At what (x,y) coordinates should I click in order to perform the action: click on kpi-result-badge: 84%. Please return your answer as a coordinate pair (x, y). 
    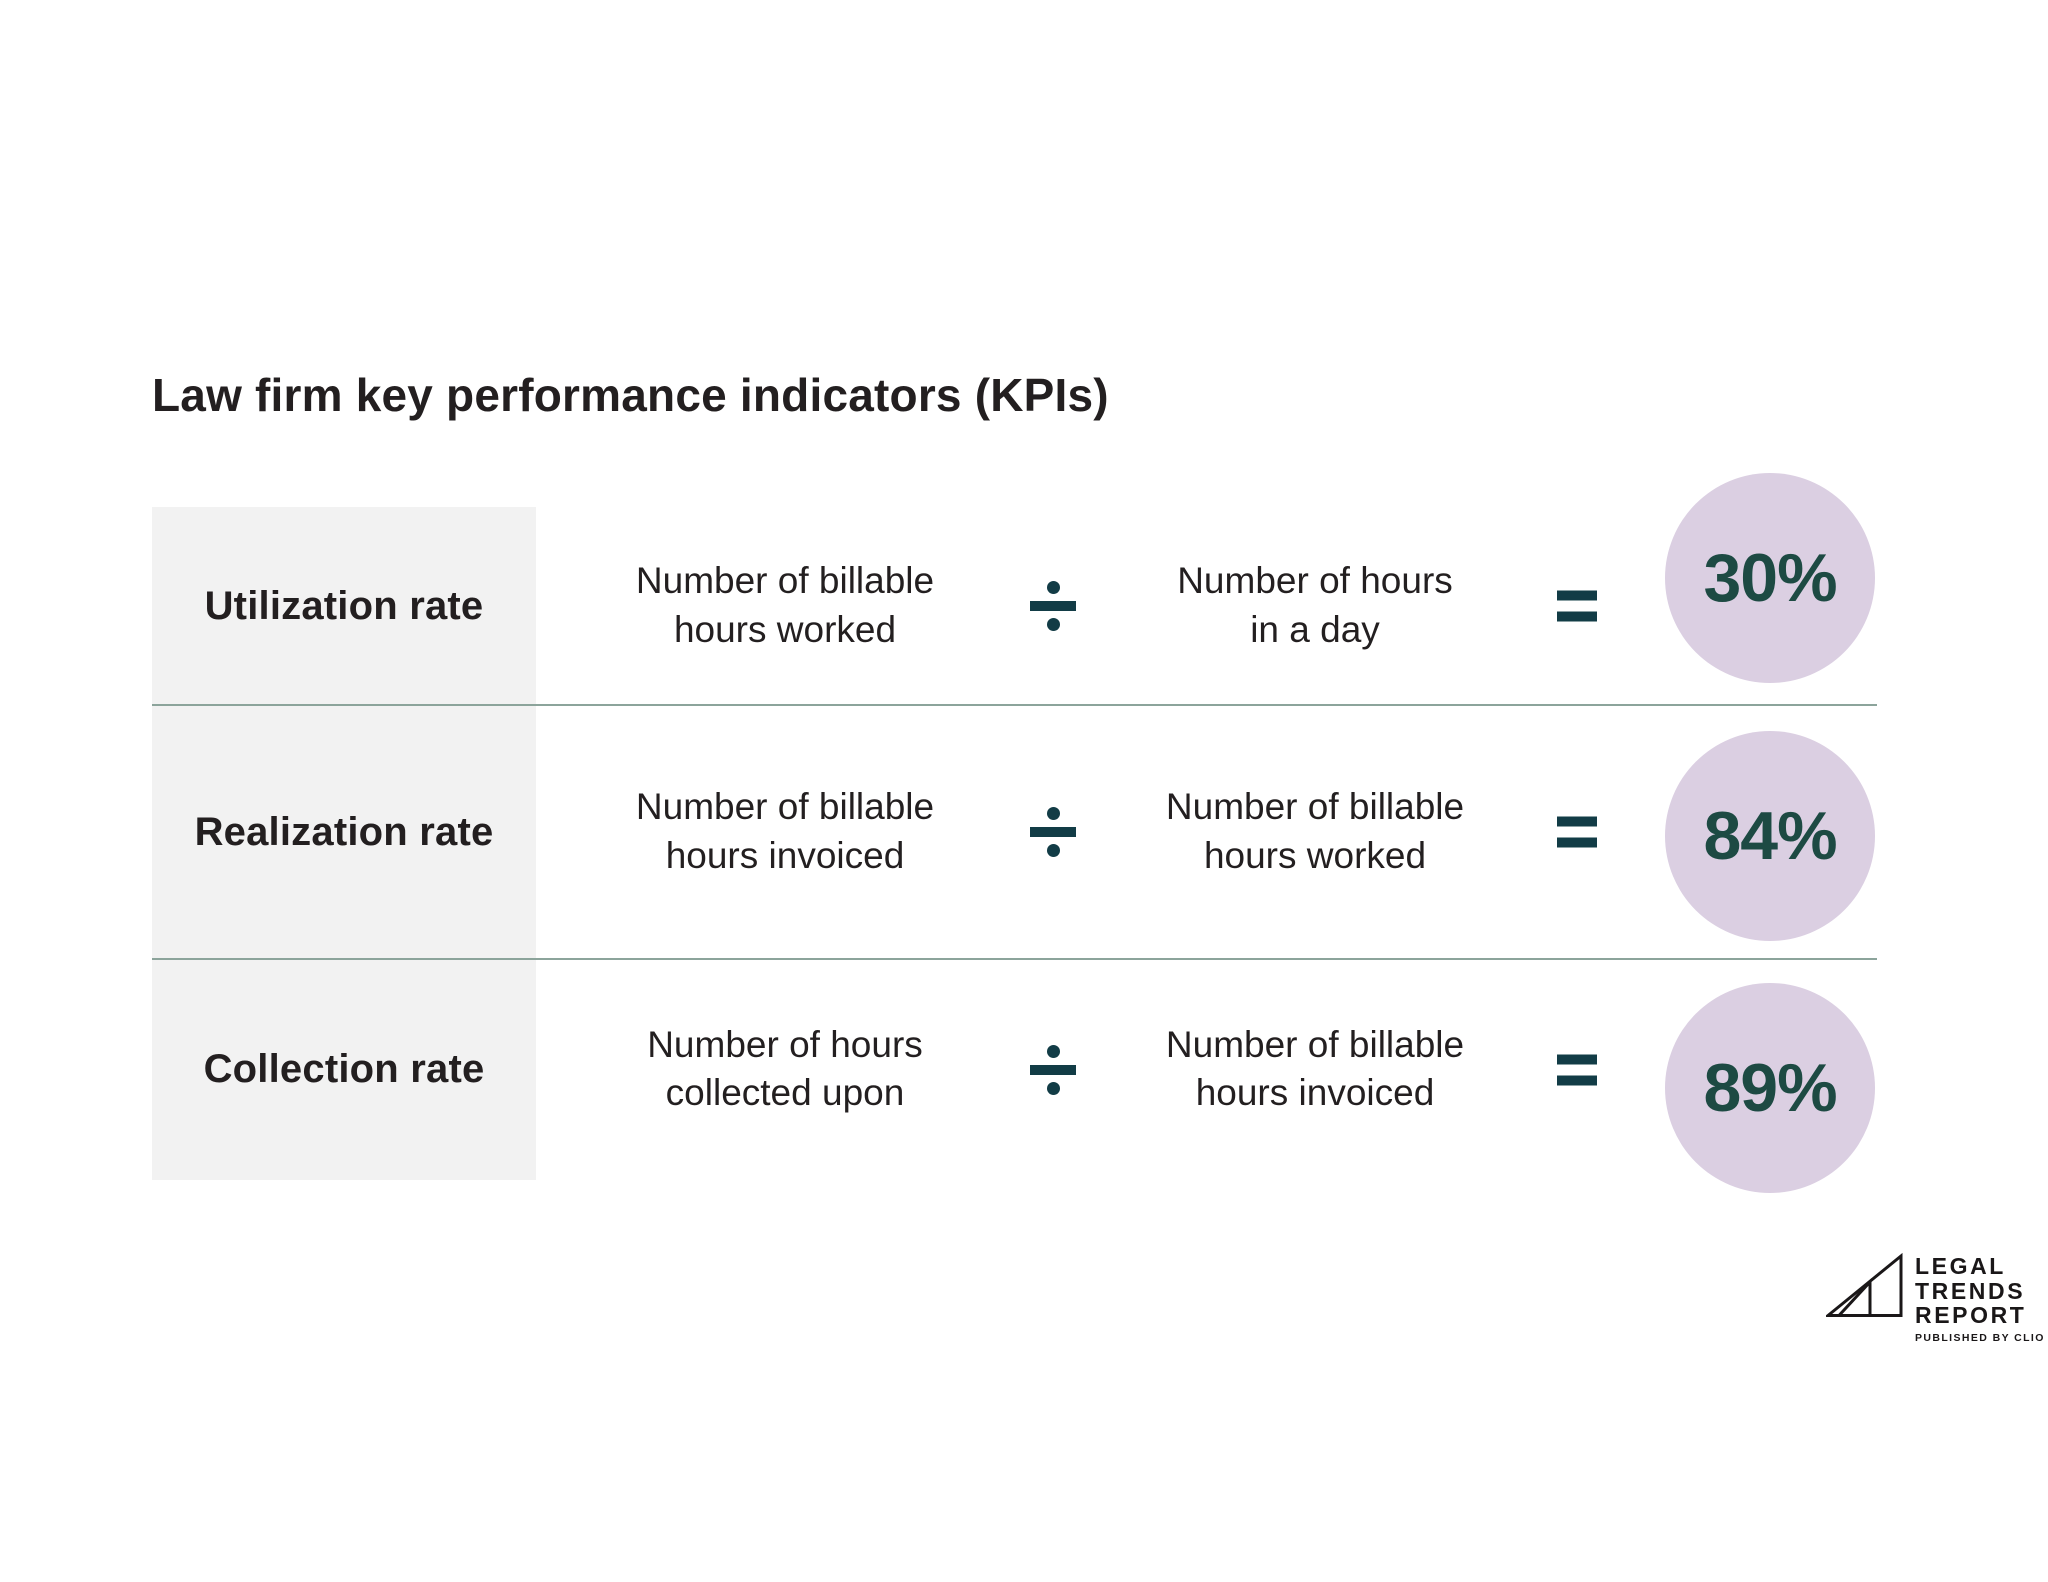
    Looking at the image, I should click on (1770, 836).